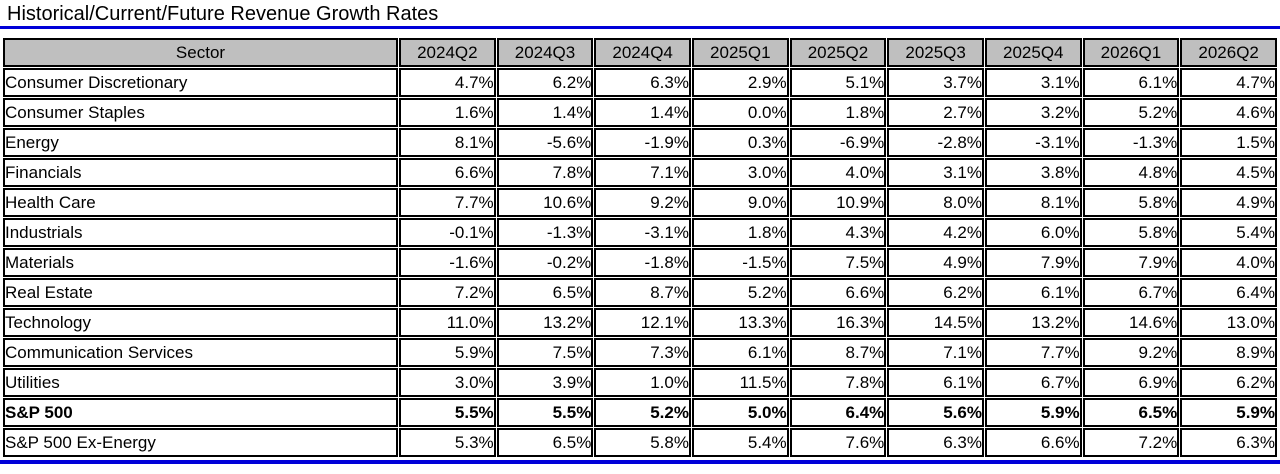 The width and height of the screenshot is (1280, 474). Describe the element at coordinates (1228, 142) in the screenshot. I see `value-cell: 1.5%` at that location.